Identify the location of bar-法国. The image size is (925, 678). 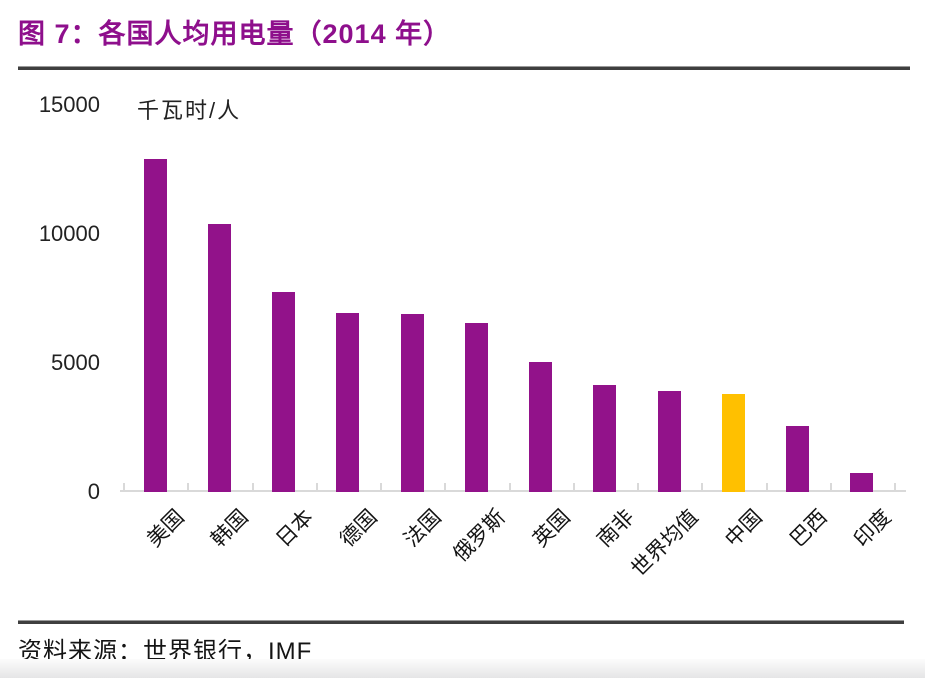
(412, 402).